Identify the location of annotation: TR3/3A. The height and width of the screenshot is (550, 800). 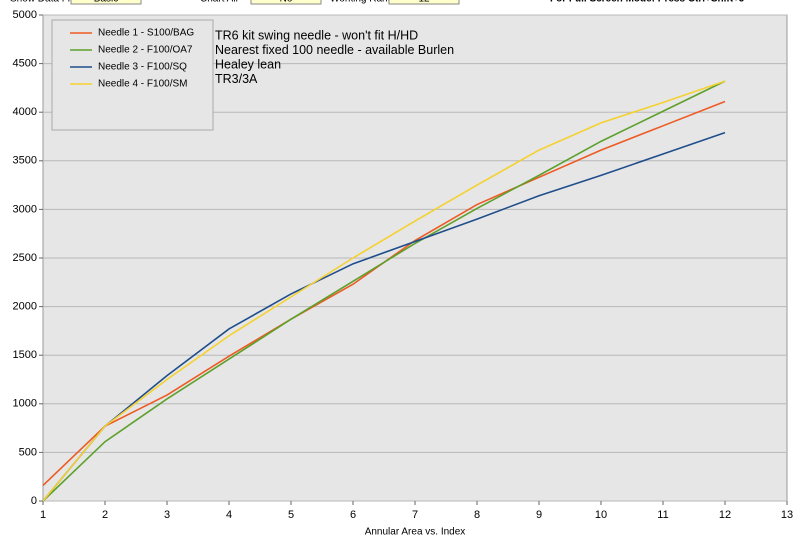
(236, 79).